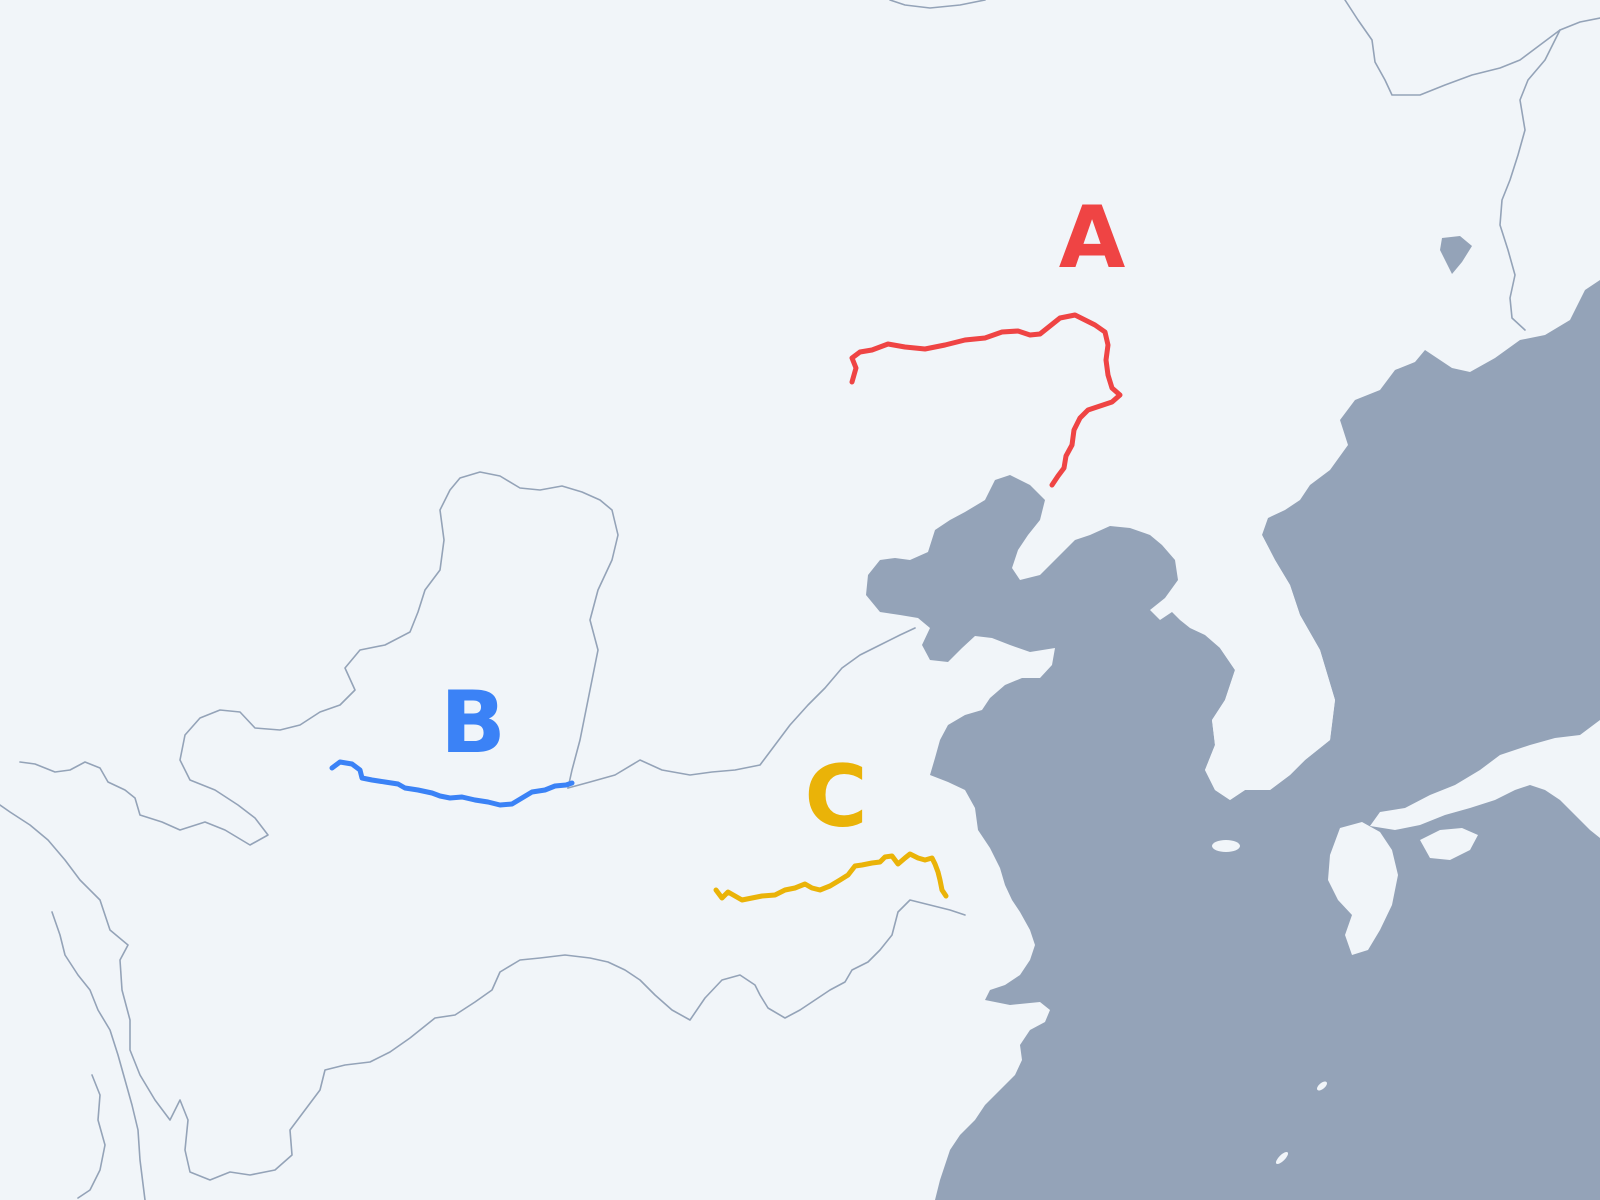 This screenshot has width=1600, height=1200. What do you see at coordinates (1485, 779) in the screenshot?
I see `japan-honshu` at bounding box center [1485, 779].